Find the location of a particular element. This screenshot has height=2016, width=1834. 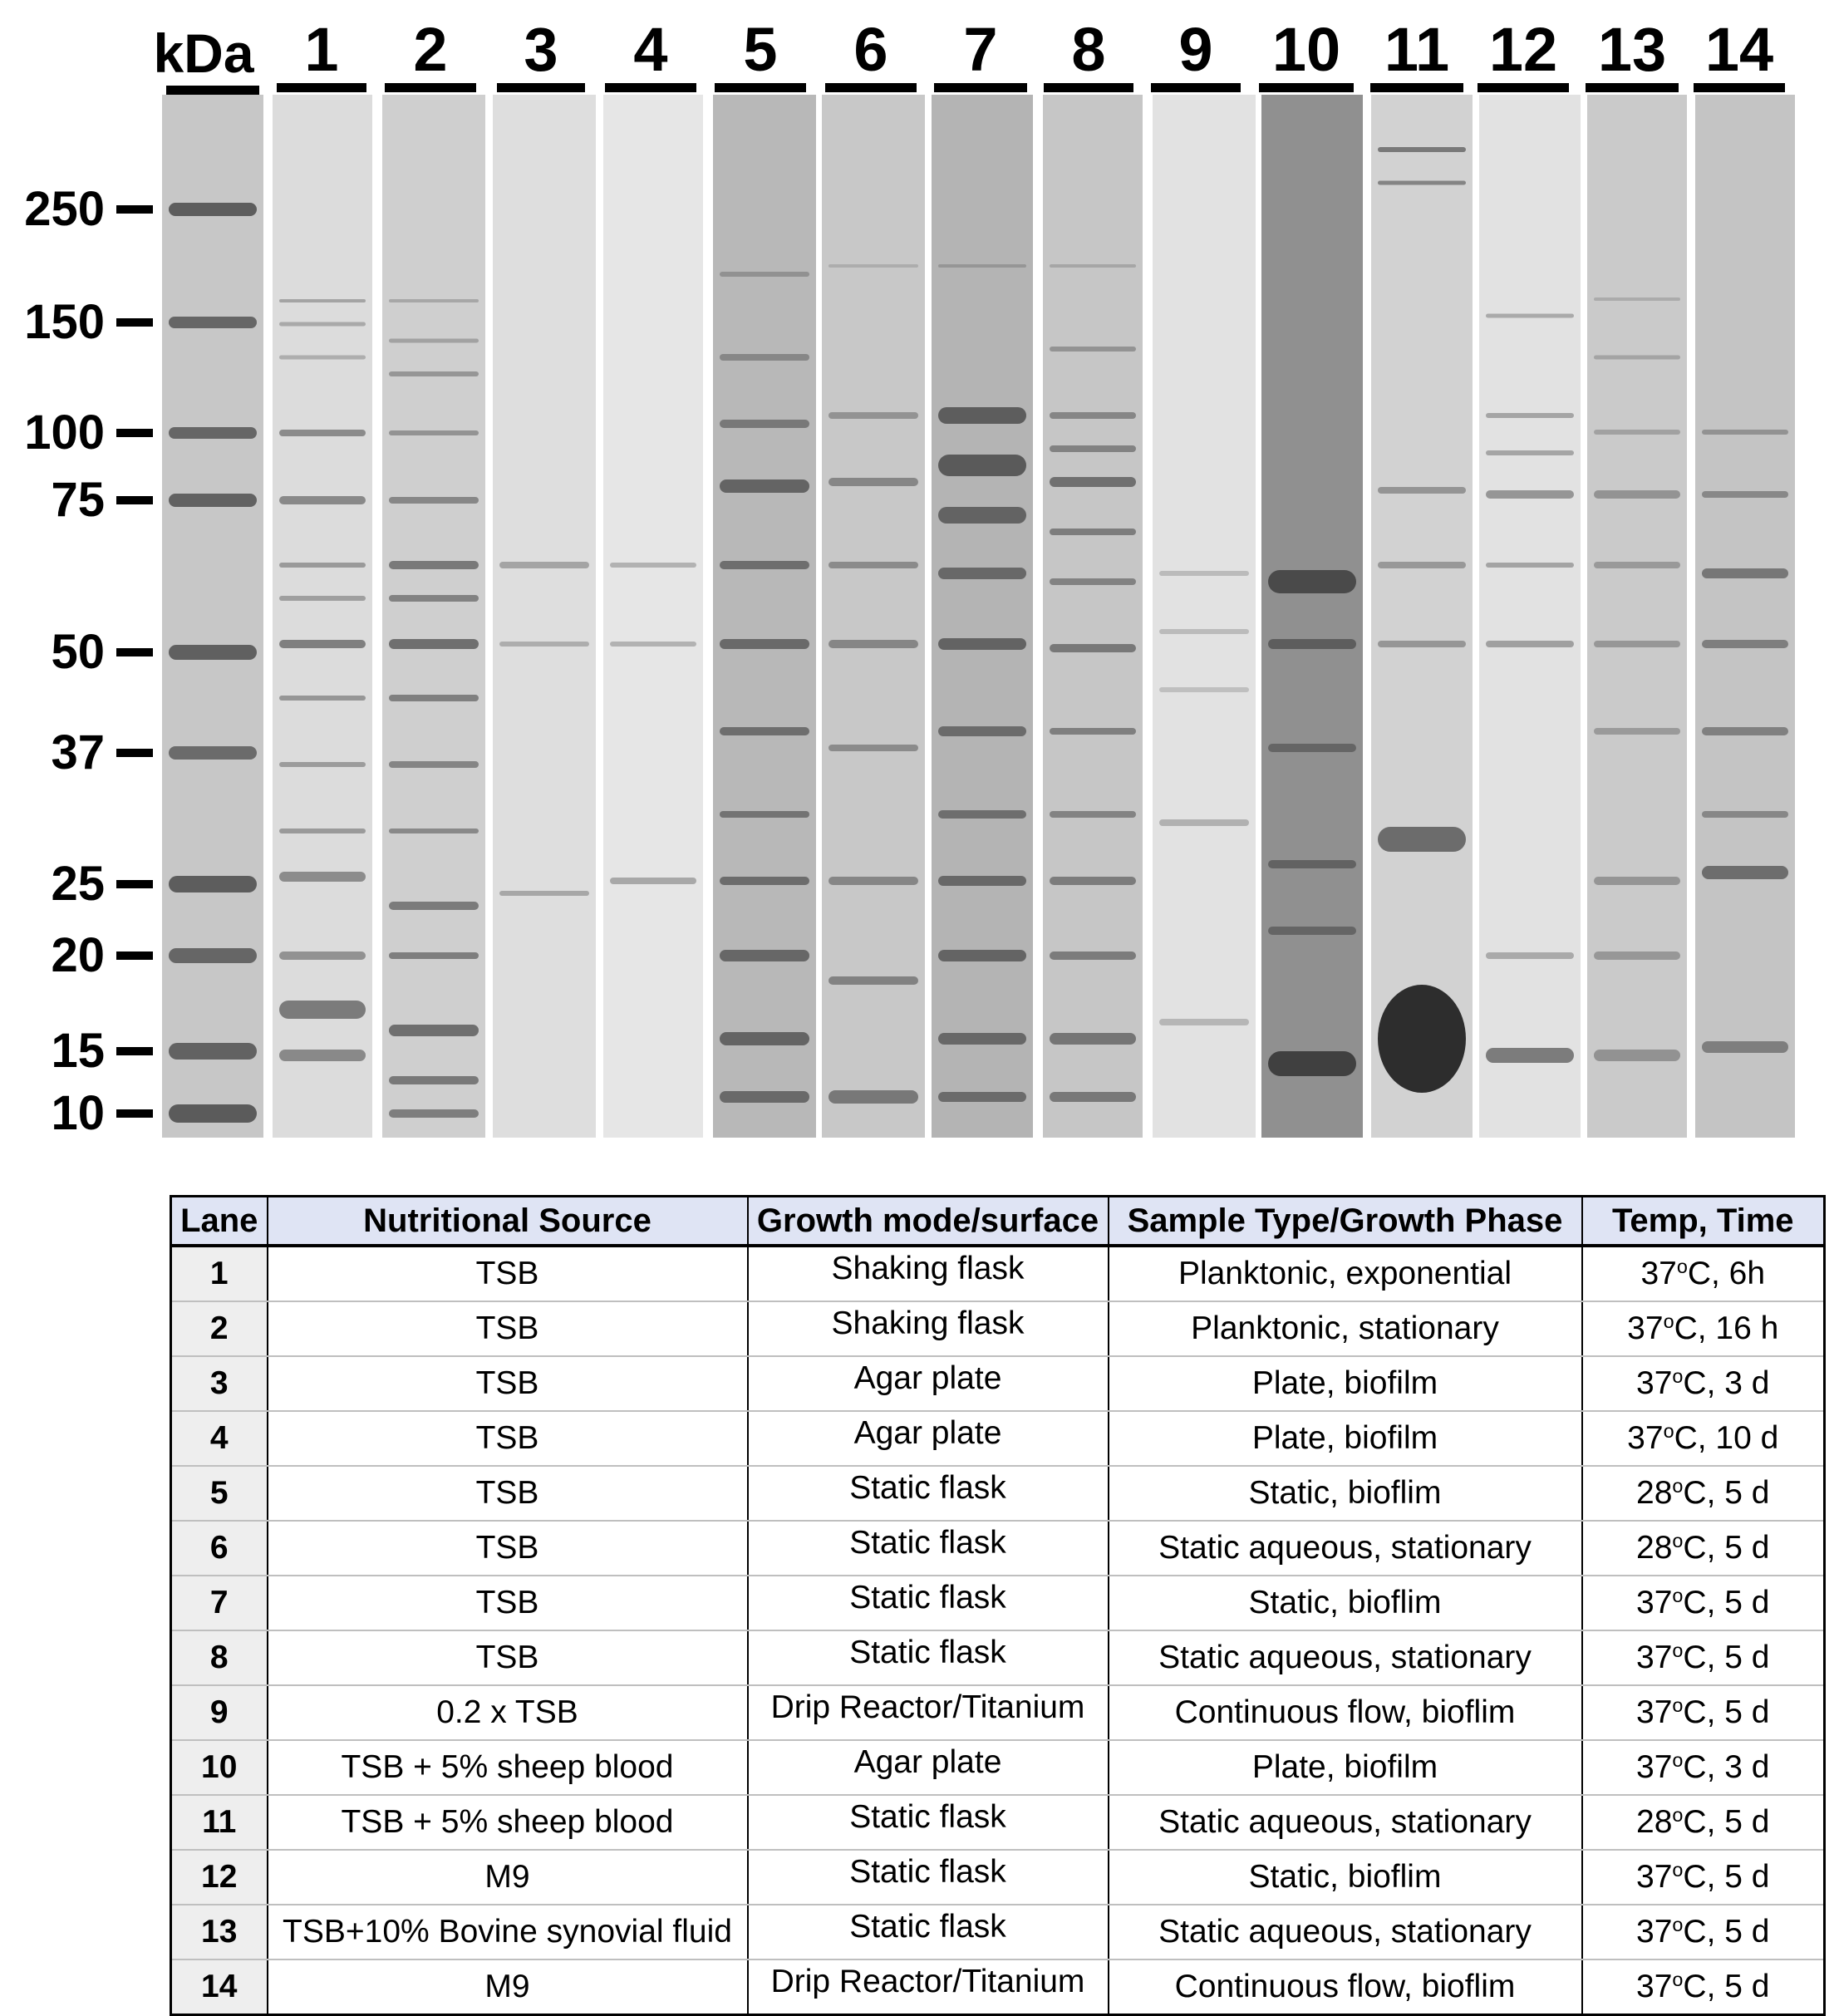

table-row: 3 TSB Agar plate Plate, biofilm 37oC, 3 d is located at coordinates (998, 1384).